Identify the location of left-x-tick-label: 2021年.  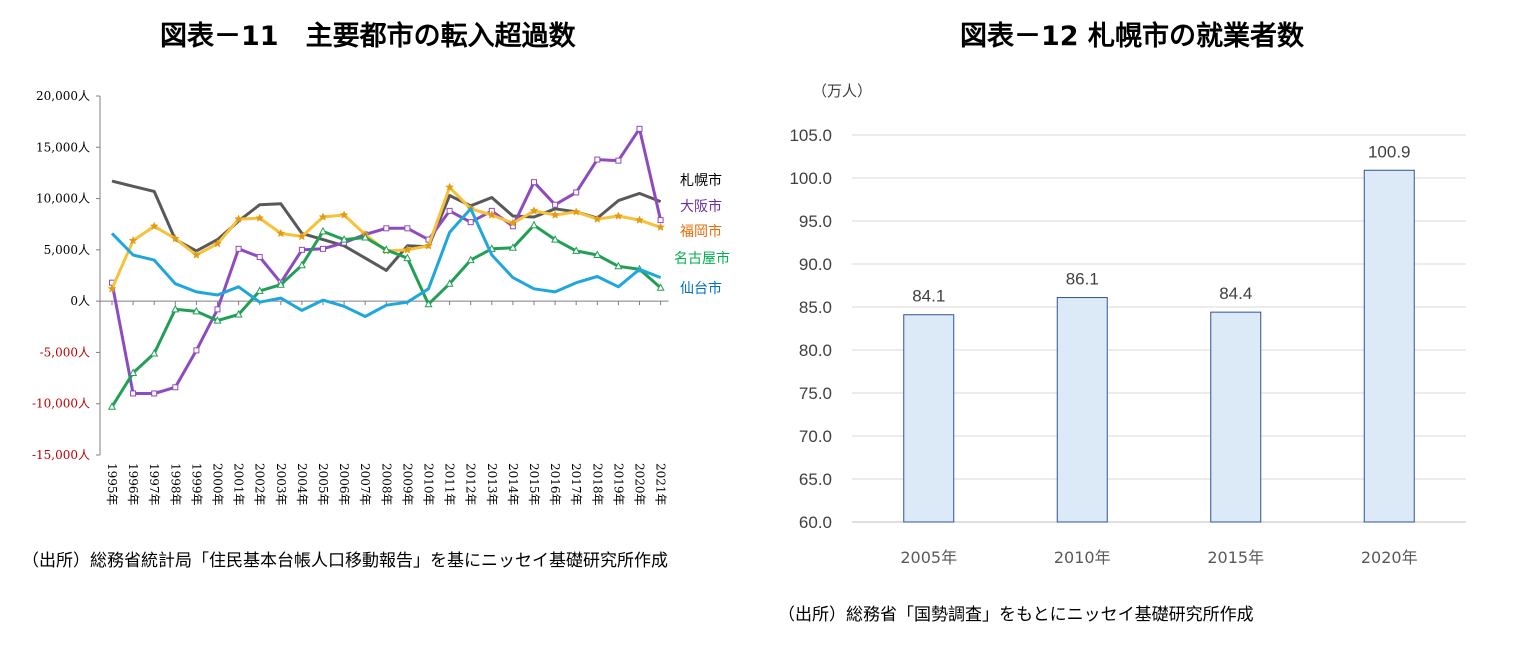
(661, 484).